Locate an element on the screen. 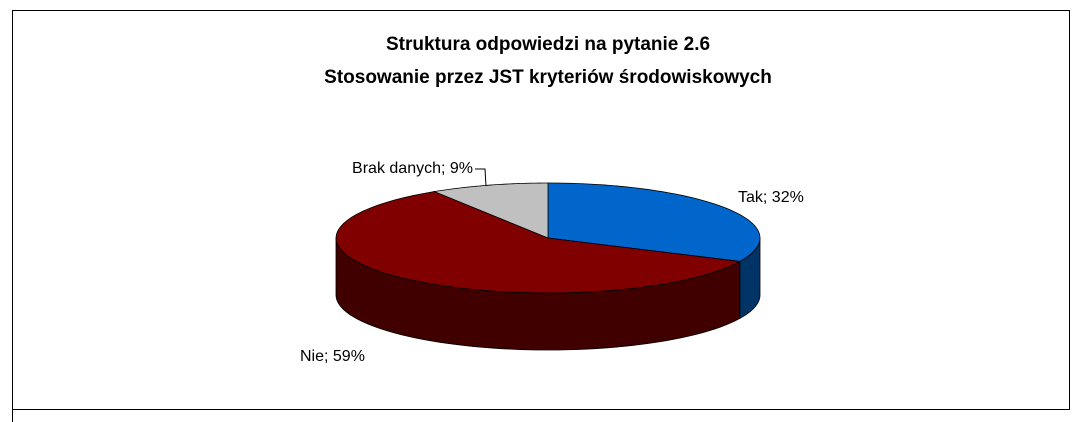 The width and height of the screenshot is (1078, 422). data-label: Nie; 59% is located at coordinates (332, 356).